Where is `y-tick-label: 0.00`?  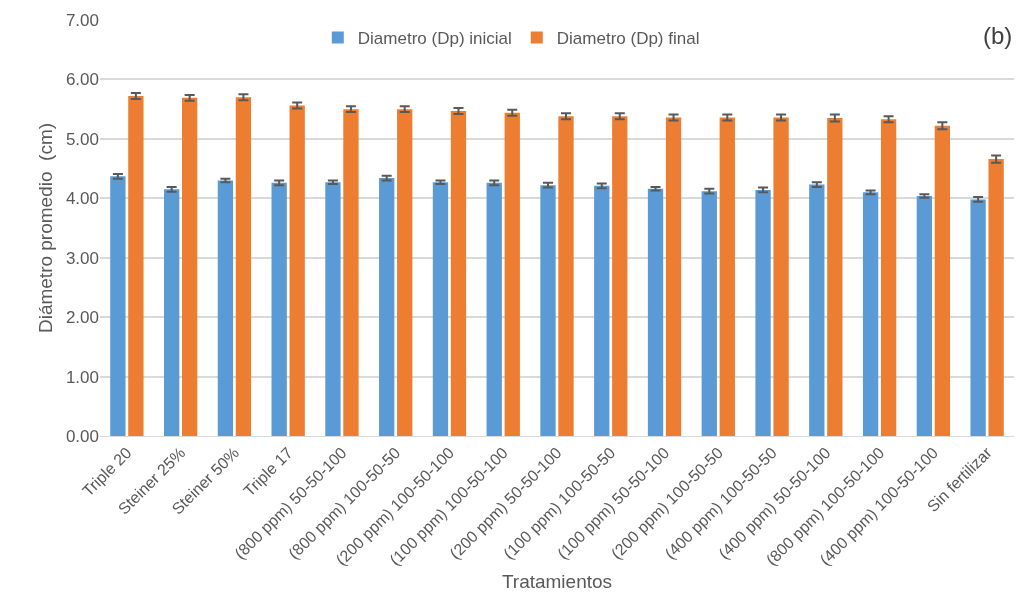 y-tick-label: 0.00 is located at coordinates (82, 436).